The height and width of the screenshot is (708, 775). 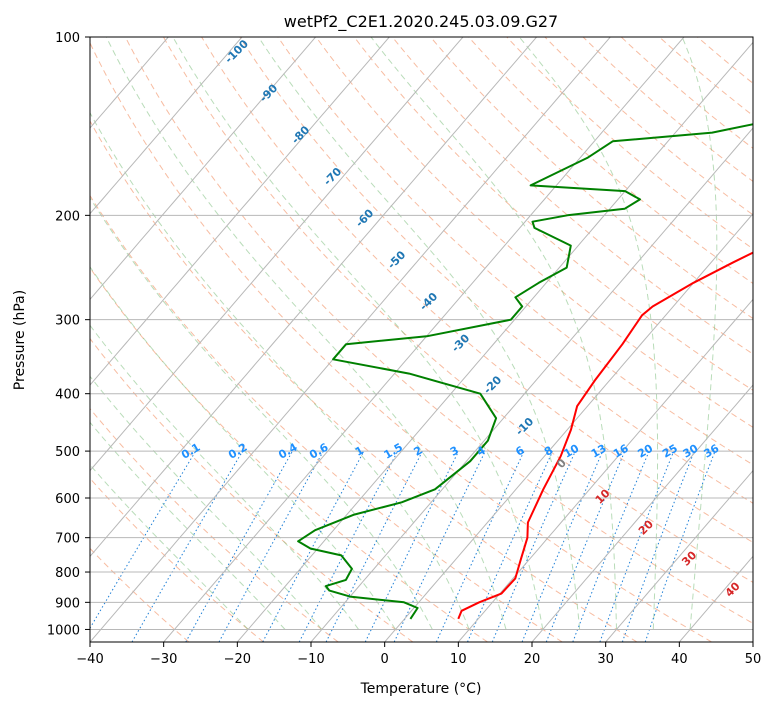 What do you see at coordinates (679, 659) in the screenshot?
I see `x-tick-label: 40` at bounding box center [679, 659].